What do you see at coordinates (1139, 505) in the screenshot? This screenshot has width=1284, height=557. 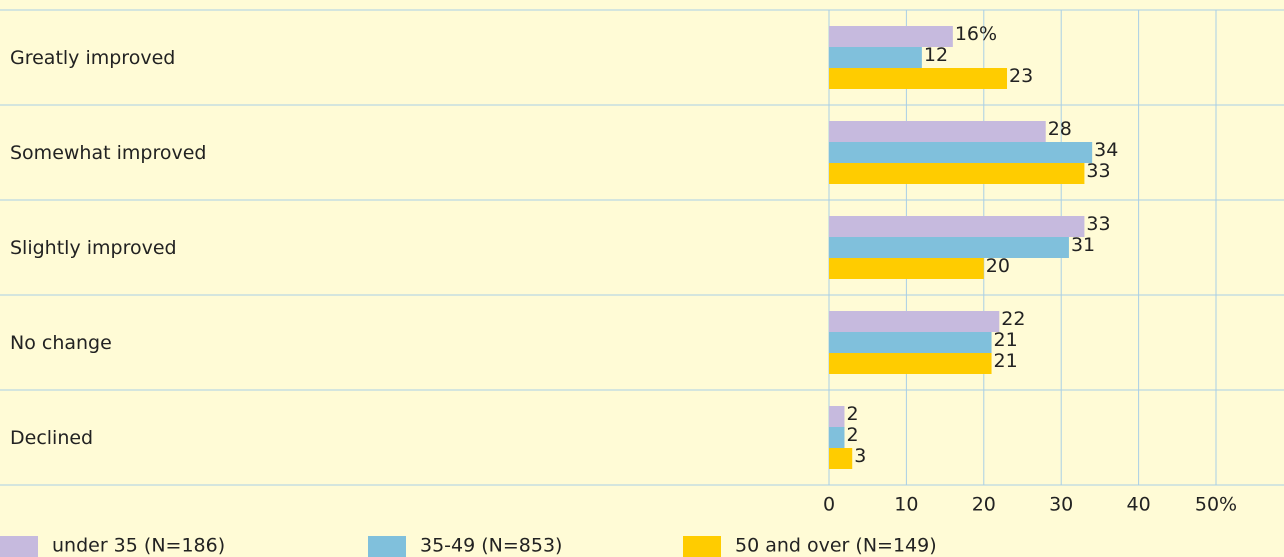 I see `x-tick-label: 40` at bounding box center [1139, 505].